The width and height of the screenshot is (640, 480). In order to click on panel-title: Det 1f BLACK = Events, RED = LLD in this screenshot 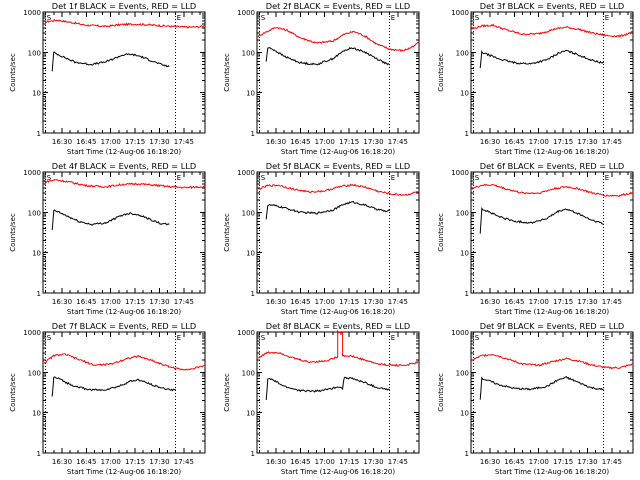, I will do `click(124, 6)`.